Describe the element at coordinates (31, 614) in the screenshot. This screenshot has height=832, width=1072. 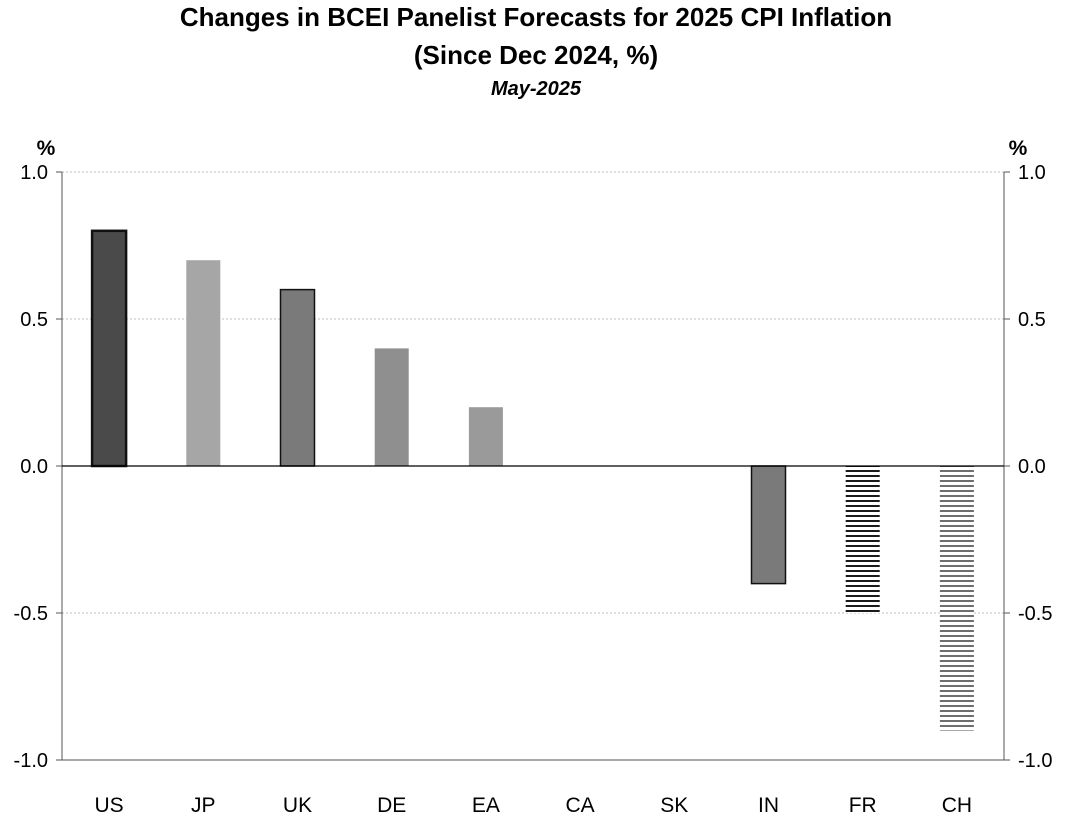
I see `left-tick-label: -0.5` at that location.